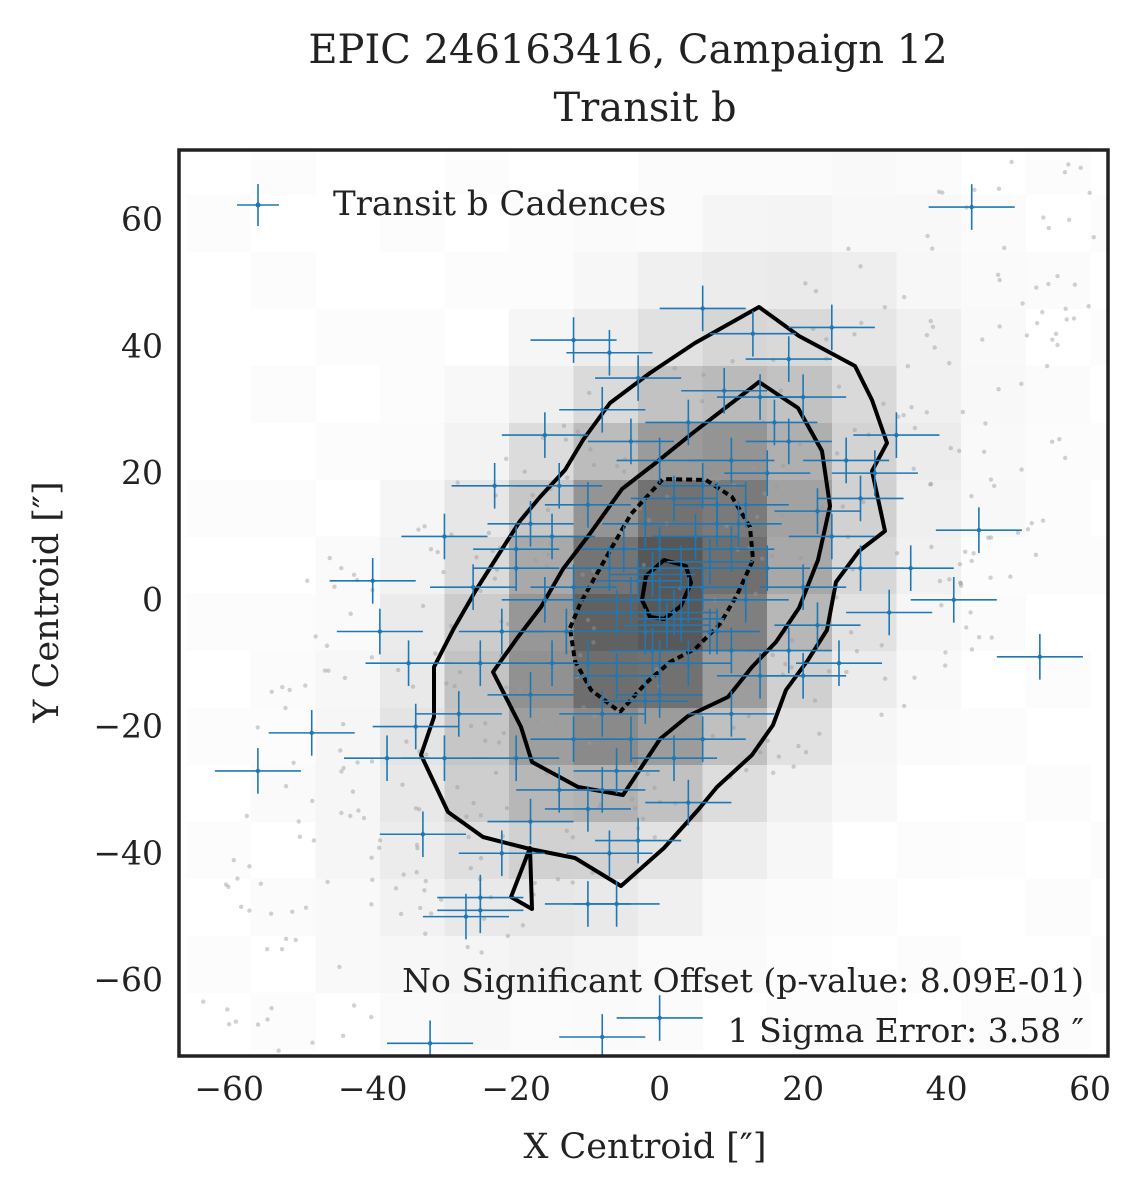 Image resolution: width=1140 pixels, height=1200 pixels. Describe the element at coordinates (906, 1030) in the screenshot. I see `sigma-annotation: 1 Sigma Error: 3.58 ″` at that location.